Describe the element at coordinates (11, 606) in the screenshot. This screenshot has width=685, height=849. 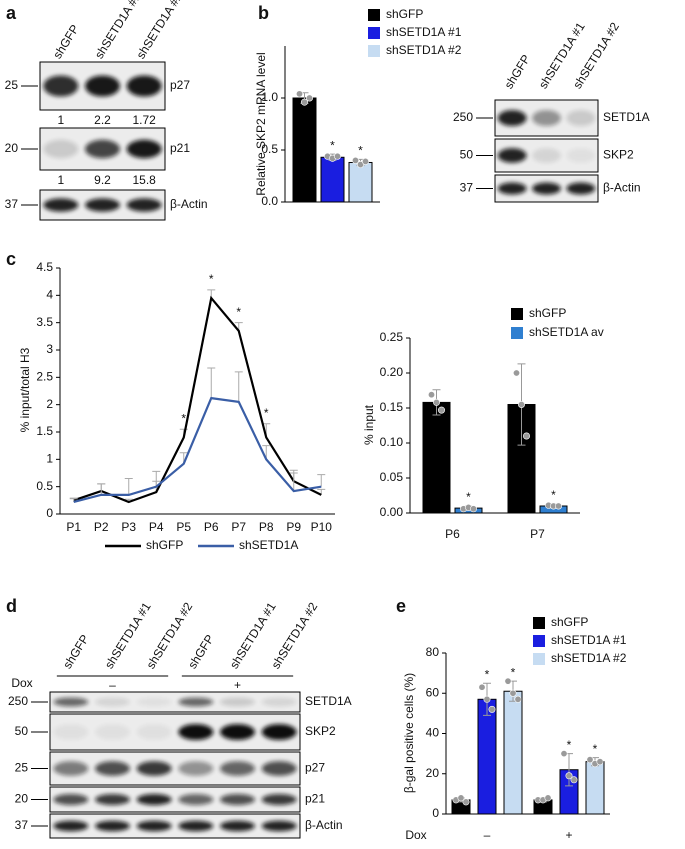
I see `panel-letter: d` at that location.